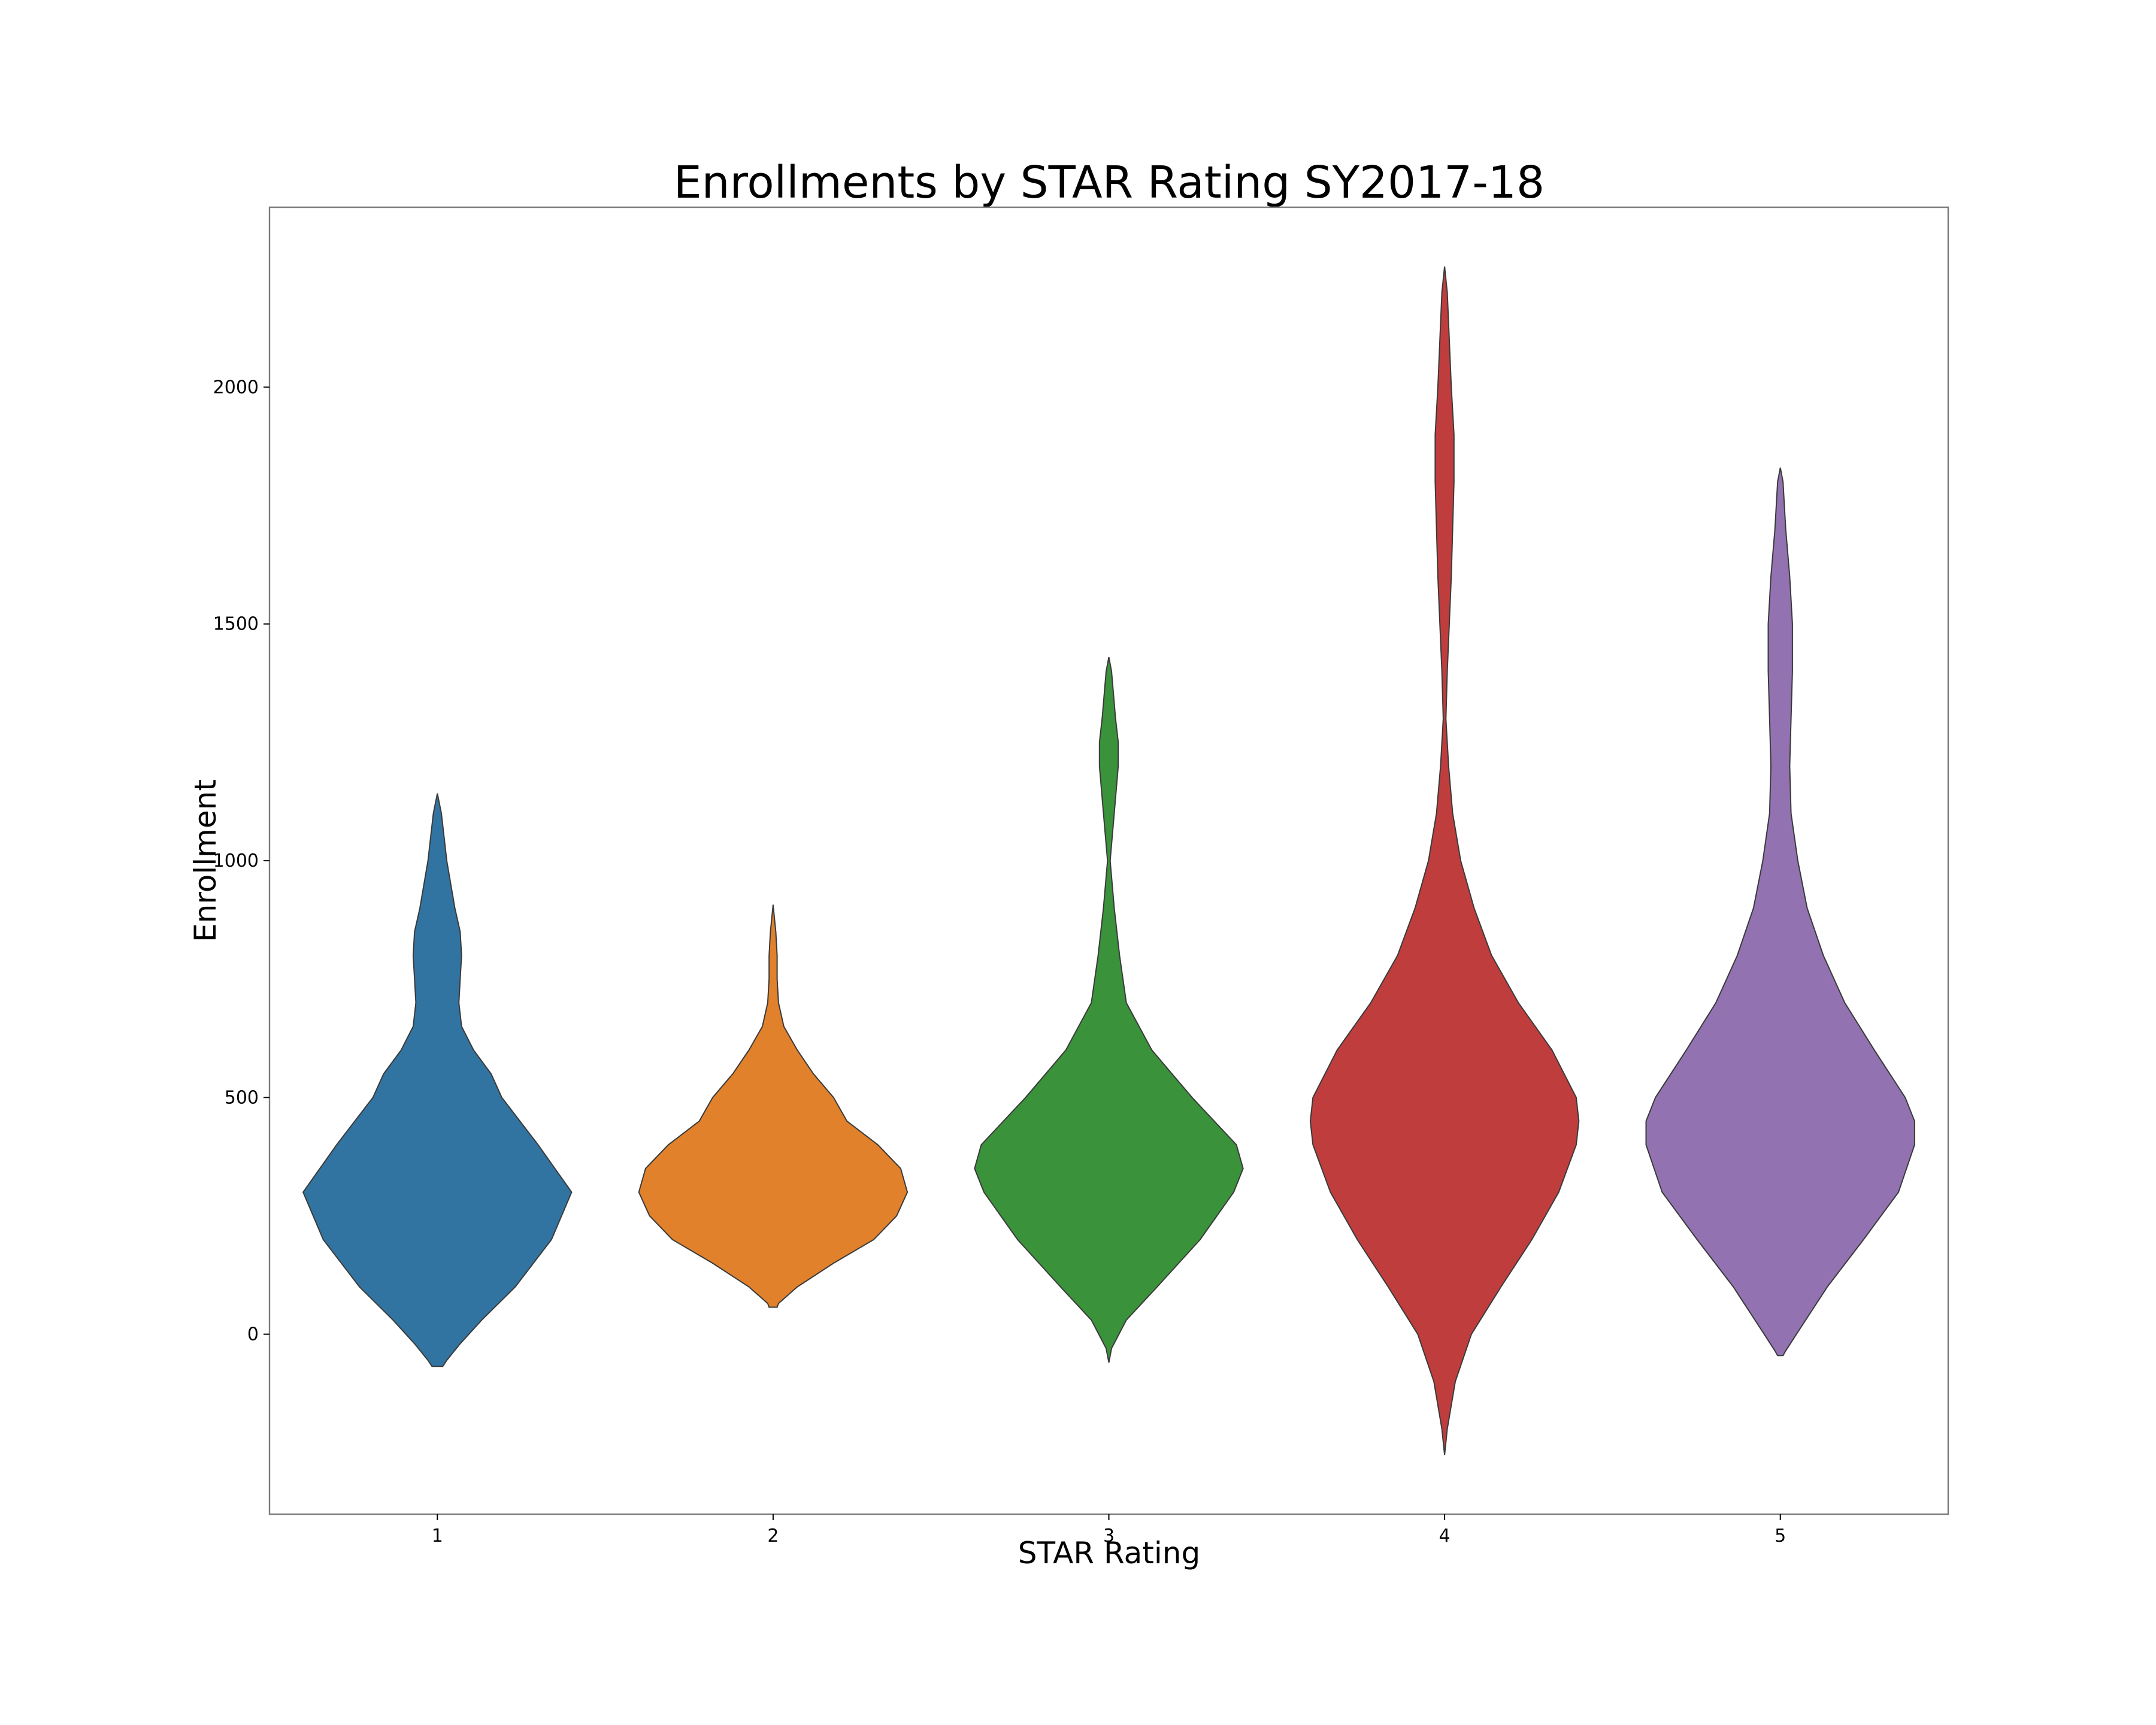 The height and width of the screenshot is (1725, 2156). What do you see at coordinates (236, 861) in the screenshot?
I see `y-tick-label: 1000` at bounding box center [236, 861].